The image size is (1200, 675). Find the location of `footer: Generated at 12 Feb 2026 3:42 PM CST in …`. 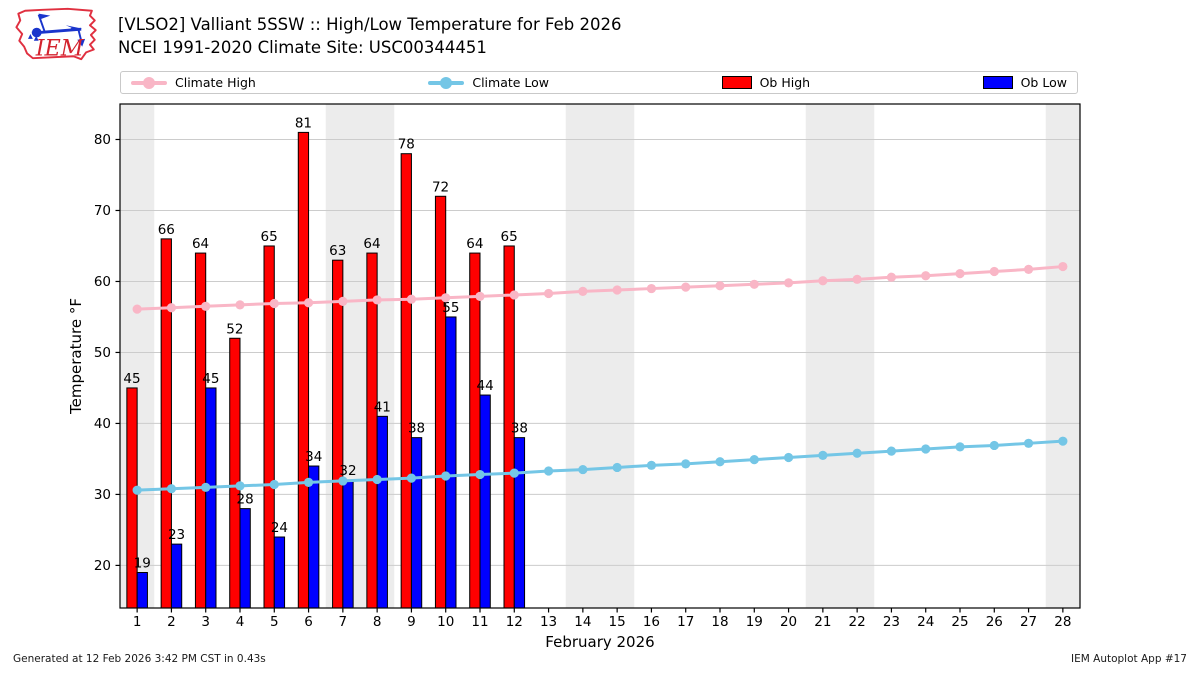

footer: Generated at 12 Feb 2026 3:42 PM CST in … is located at coordinates (600, 661).